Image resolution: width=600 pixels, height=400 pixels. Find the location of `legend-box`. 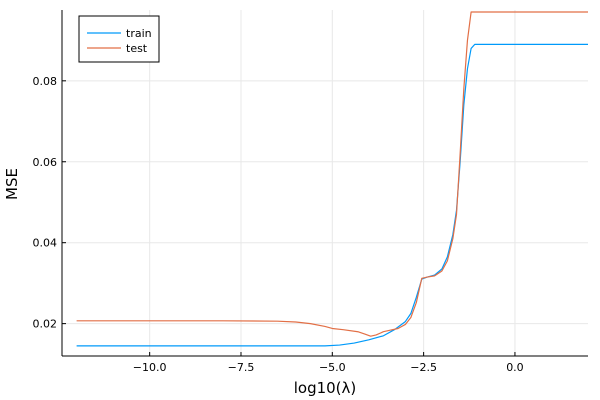

legend-box is located at coordinates (119, 39).